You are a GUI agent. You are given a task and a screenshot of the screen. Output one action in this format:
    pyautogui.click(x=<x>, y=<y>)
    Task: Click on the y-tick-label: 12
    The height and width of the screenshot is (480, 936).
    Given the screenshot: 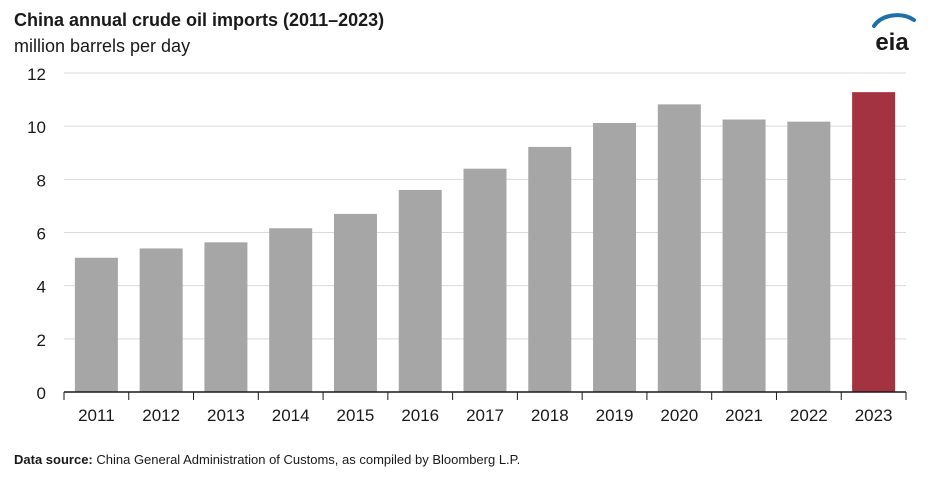 What is the action you would take?
    pyautogui.click(x=36, y=74)
    